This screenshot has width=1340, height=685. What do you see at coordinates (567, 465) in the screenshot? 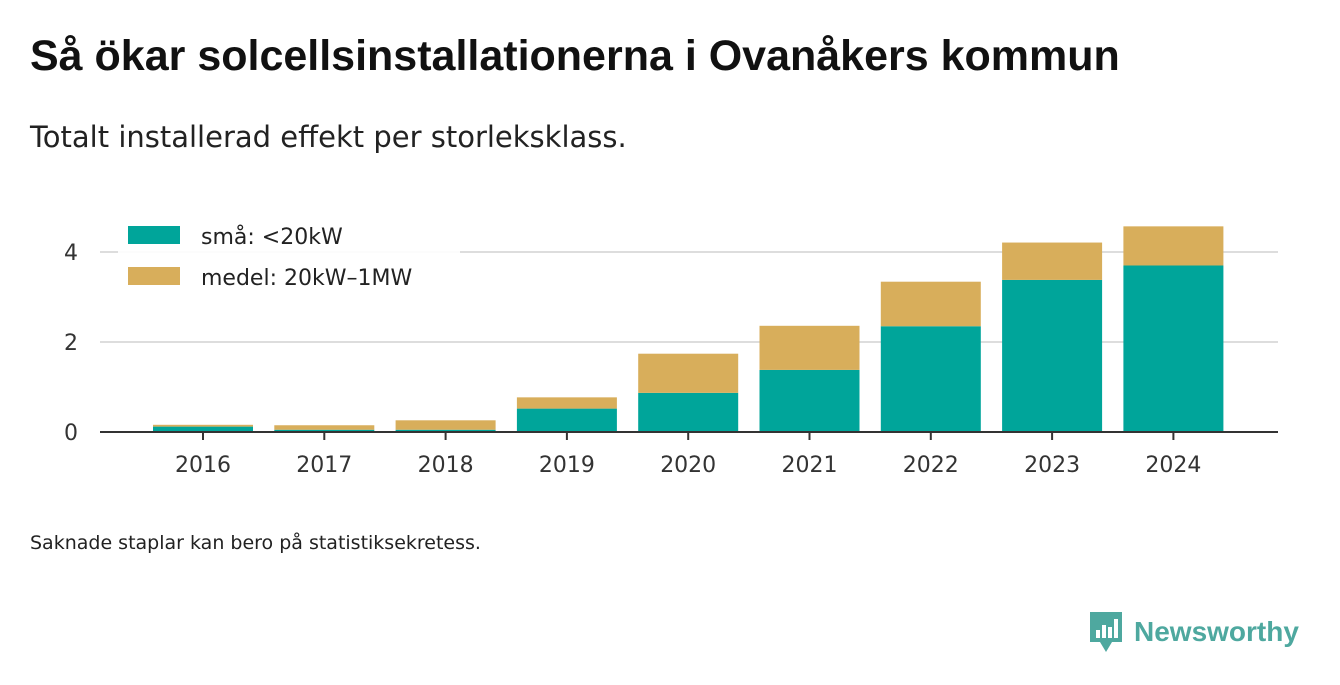
I see `x-tick-label: 2019` at bounding box center [567, 465].